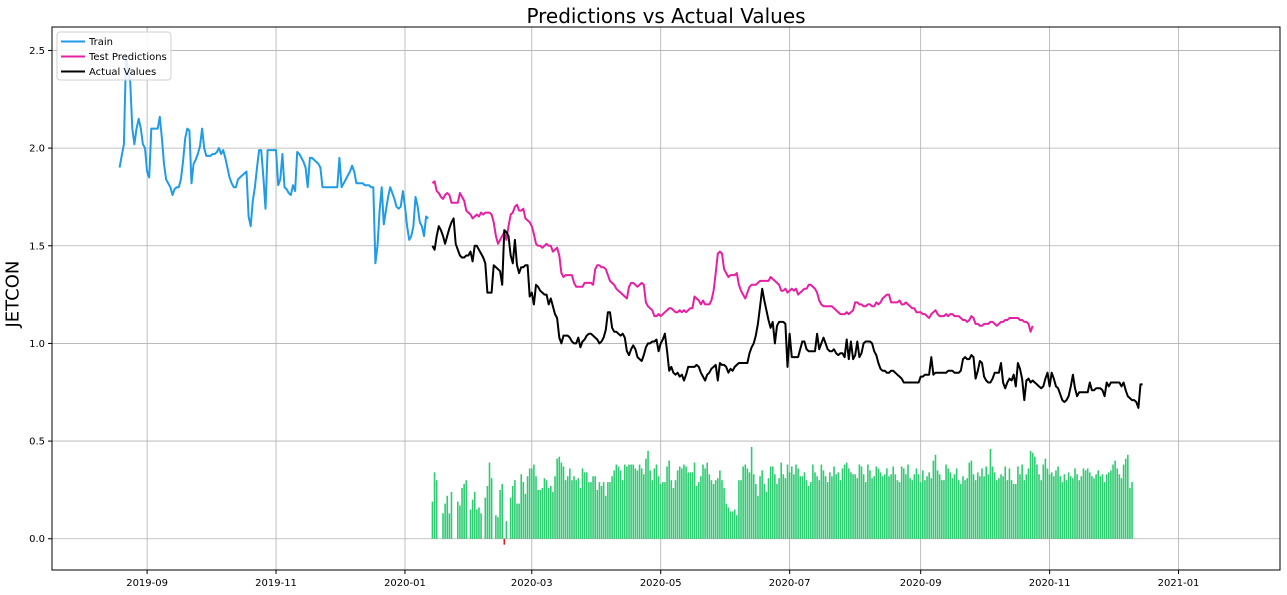  I want to click on train-line, so click(273, 160).